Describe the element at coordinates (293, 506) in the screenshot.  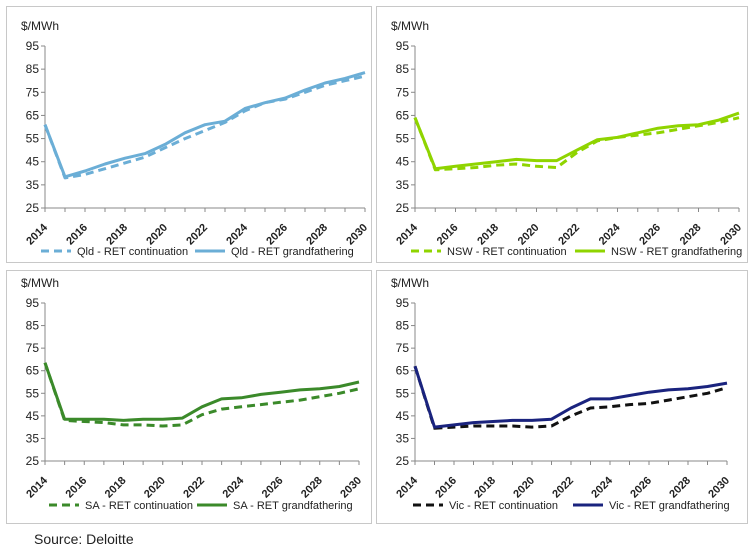
I see `legend-label: SA - RET grandfathering` at that location.